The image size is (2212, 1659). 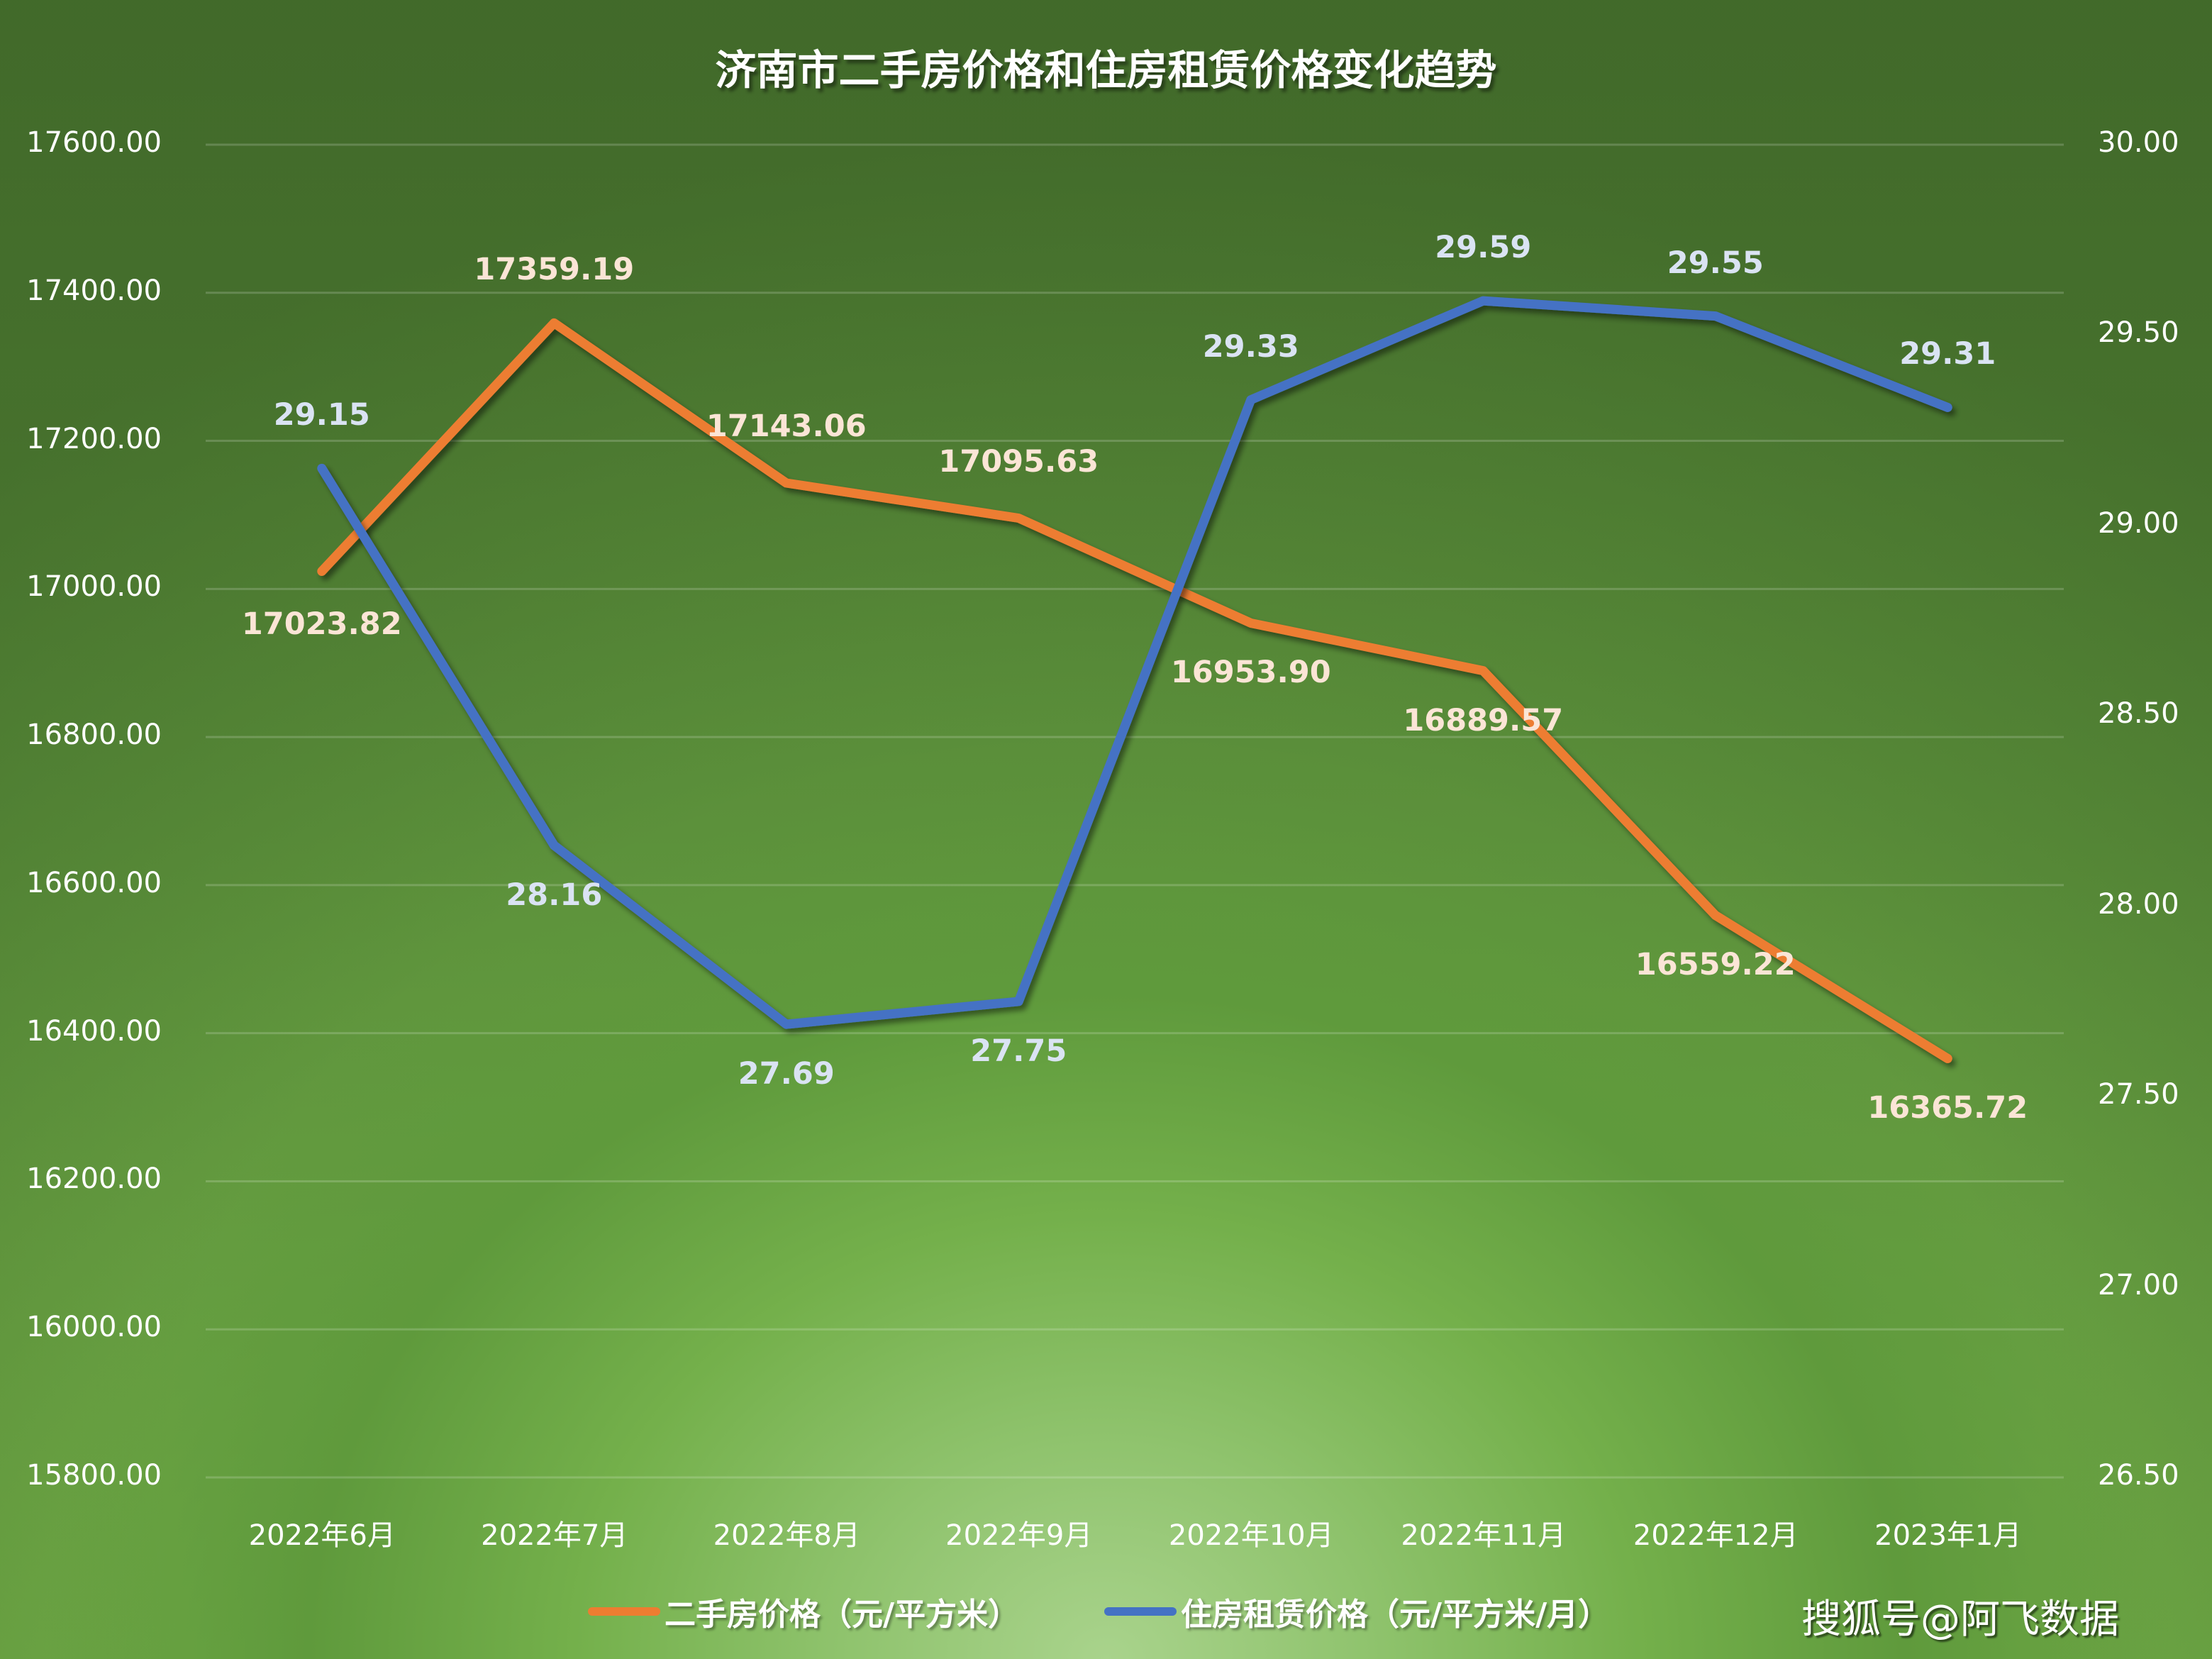 I want to click on legend-label: 二手房价格（元/平方米）, so click(x=842, y=1615).